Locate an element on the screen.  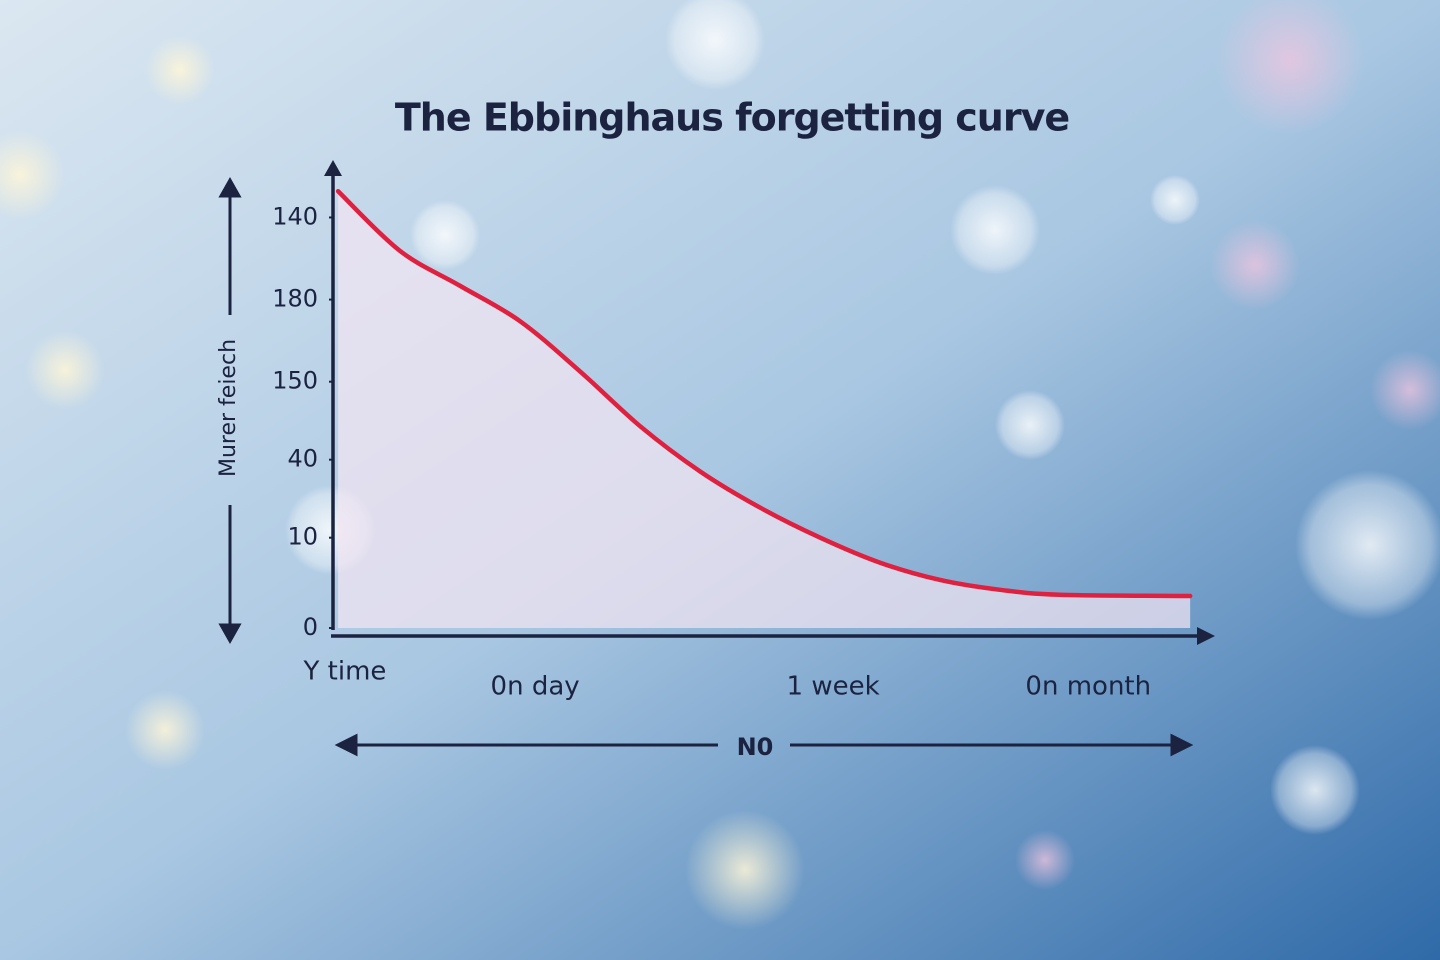
x-axis-label: N0 is located at coordinates (755, 747).